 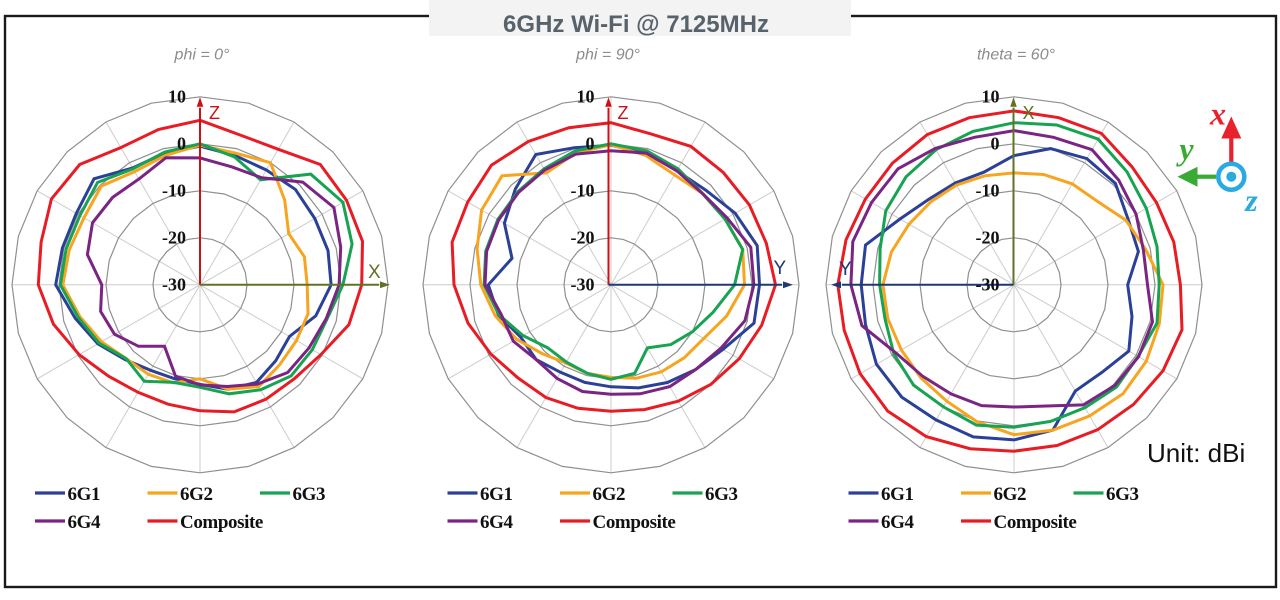 I want to click on svg-text: phi = 0°, so click(x=202, y=55).